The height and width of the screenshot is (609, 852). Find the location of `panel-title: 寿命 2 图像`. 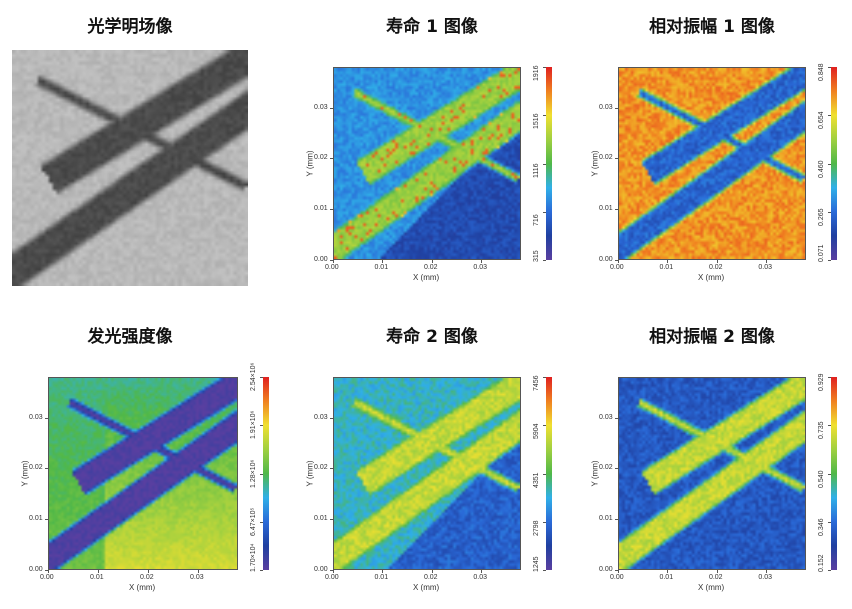

panel-title: 寿命 2 图像 is located at coordinates (432, 337).